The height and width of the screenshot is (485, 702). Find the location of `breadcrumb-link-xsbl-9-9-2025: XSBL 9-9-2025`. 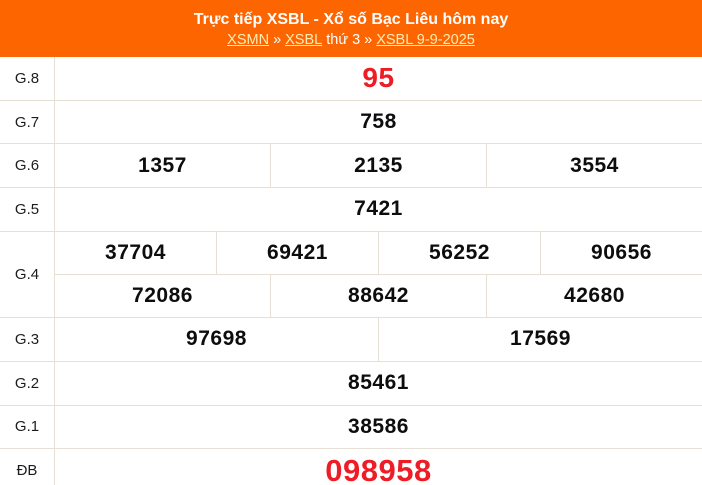

breadcrumb-link-xsbl-9-9-2025: XSBL 9-9-2025 is located at coordinates (425, 40).